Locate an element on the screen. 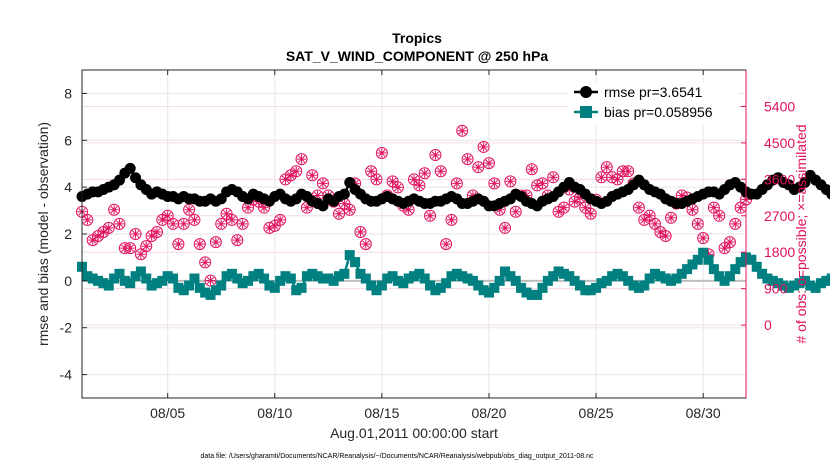 The height and width of the screenshot is (470, 830). y-axis-right-ticks: 0 900 1800 2700 3600 4500 5400 is located at coordinates (768, 234).